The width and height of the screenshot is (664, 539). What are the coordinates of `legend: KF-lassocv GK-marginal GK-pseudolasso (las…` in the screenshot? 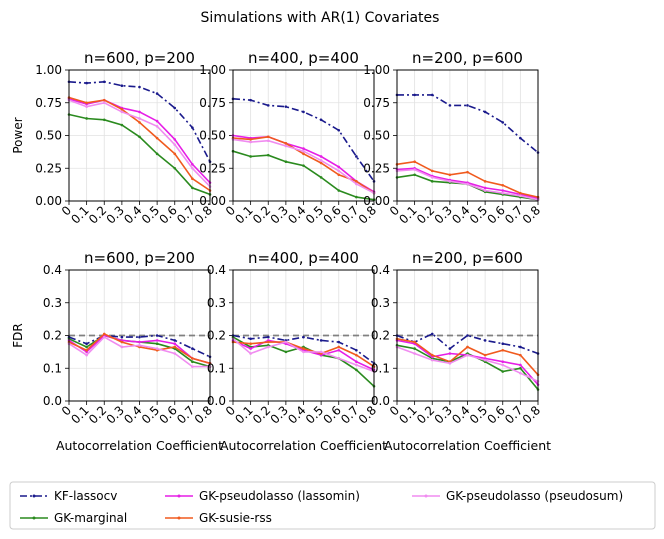 It's located at (332, 505).